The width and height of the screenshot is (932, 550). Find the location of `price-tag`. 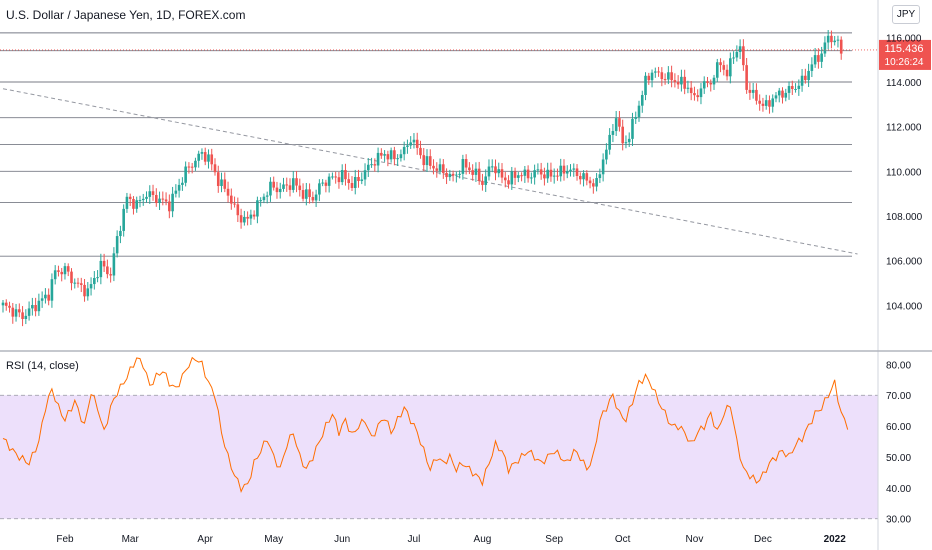

price-tag is located at coordinates (905, 54).